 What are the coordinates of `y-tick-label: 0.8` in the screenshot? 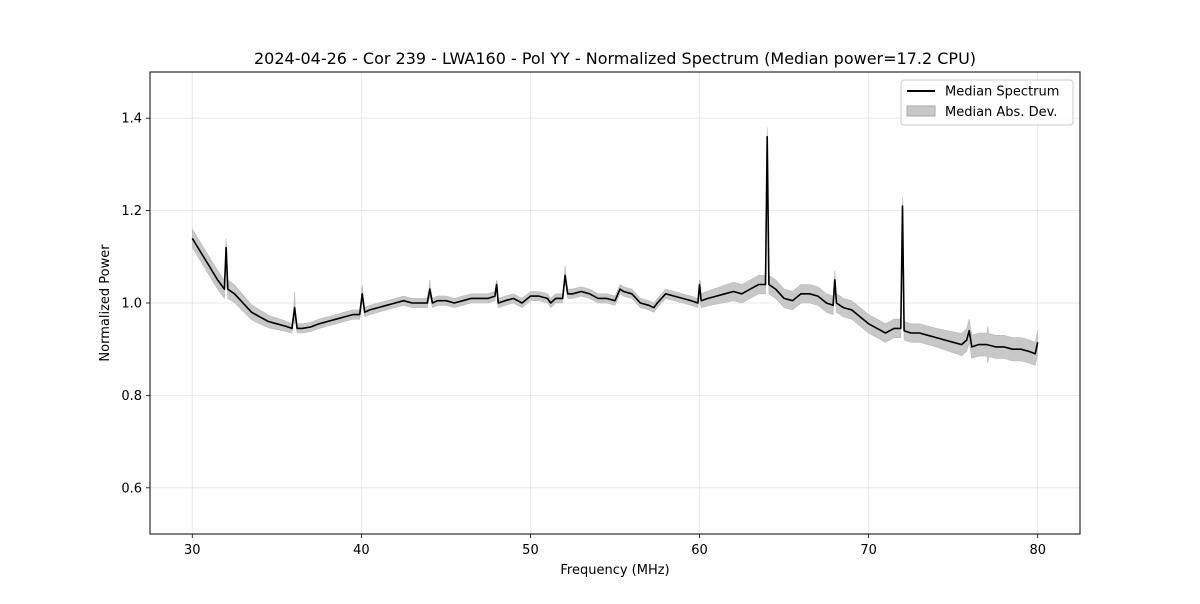 It's located at (131, 396).